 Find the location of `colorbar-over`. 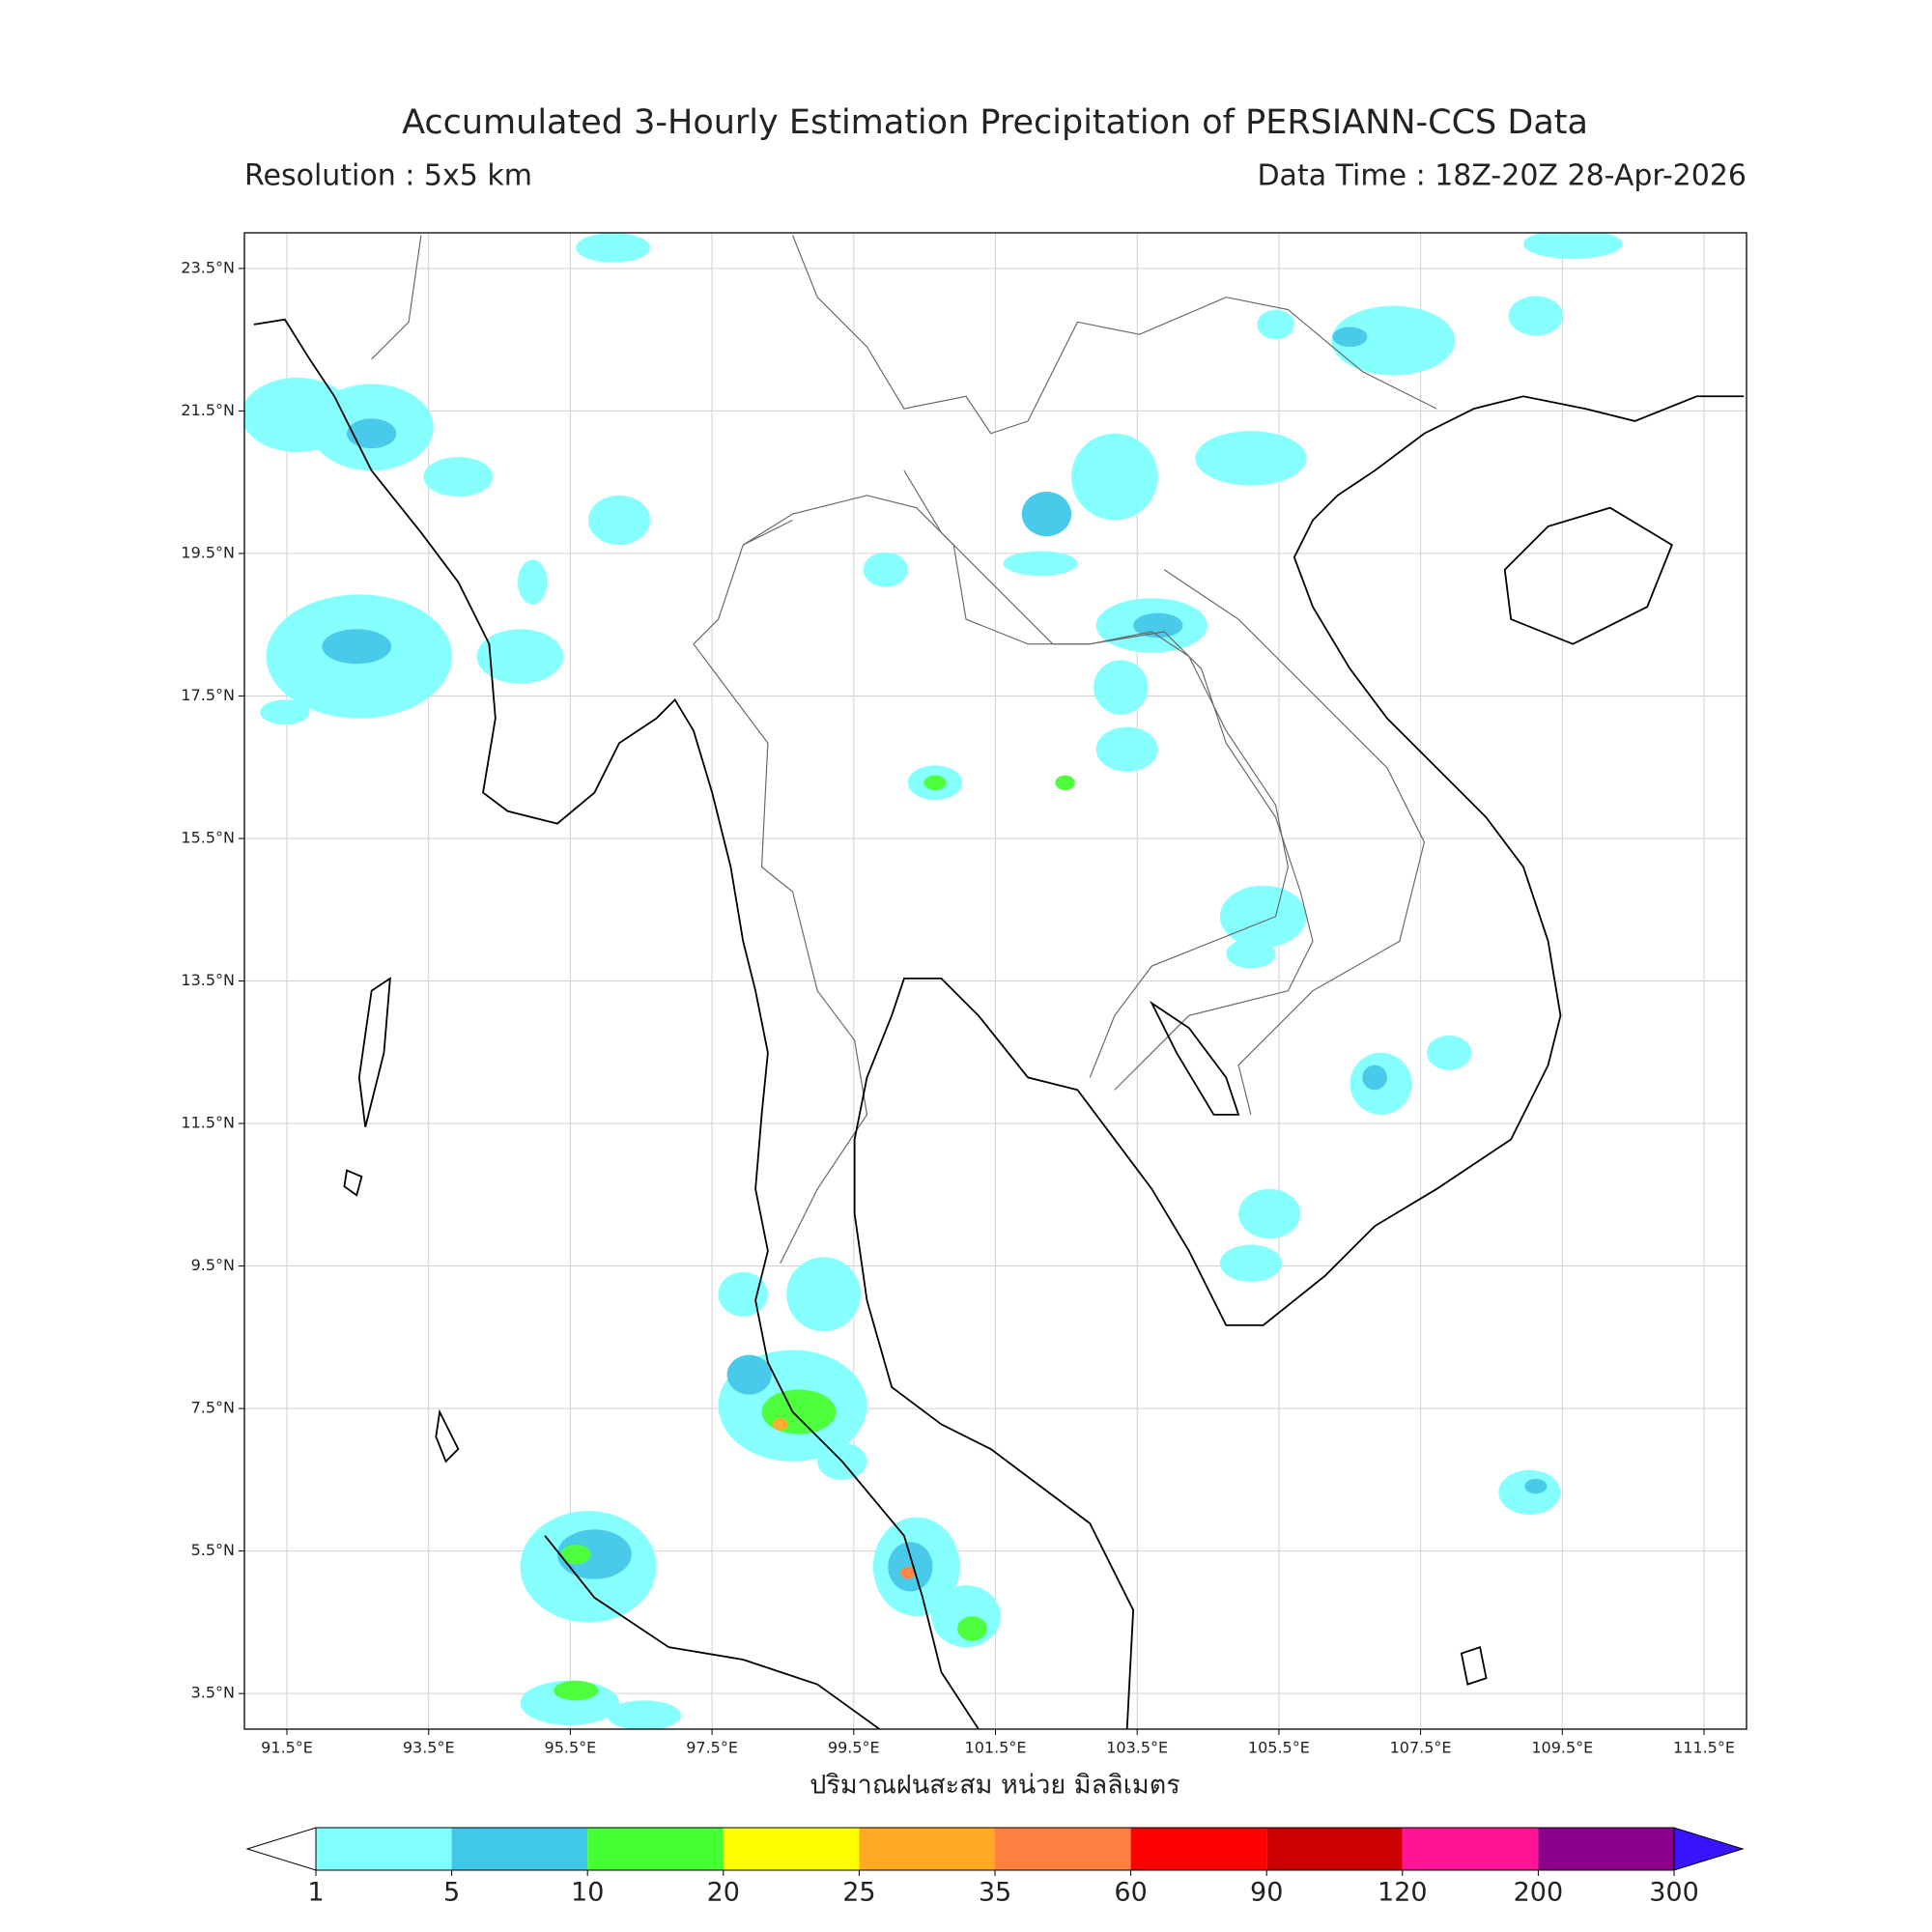

colorbar-over is located at coordinates (1709, 1849).